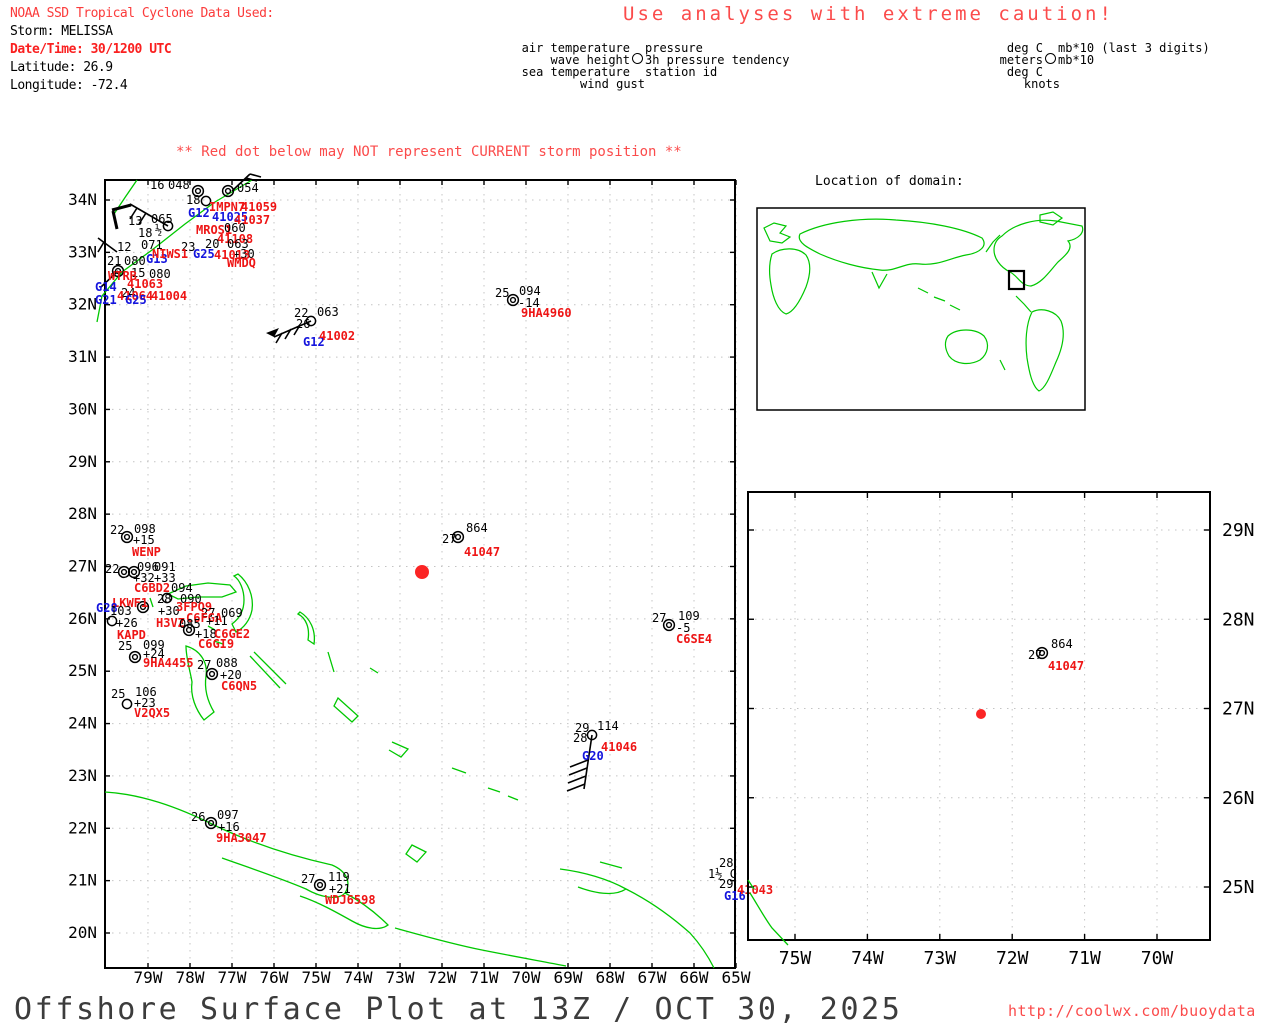 This screenshot has height=1024, width=1280. I want to click on legend-wind-gust: wind gust, so click(612, 84).